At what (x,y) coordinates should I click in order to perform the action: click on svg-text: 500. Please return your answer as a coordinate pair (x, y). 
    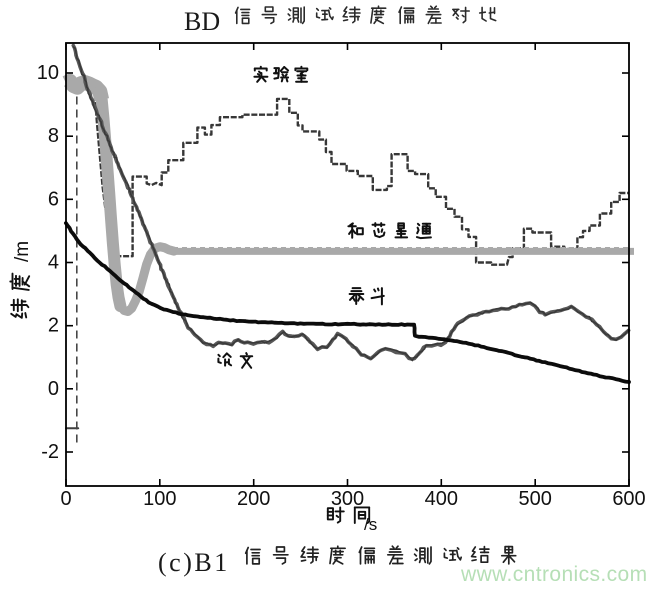
    Looking at the image, I should click on (535, 499).